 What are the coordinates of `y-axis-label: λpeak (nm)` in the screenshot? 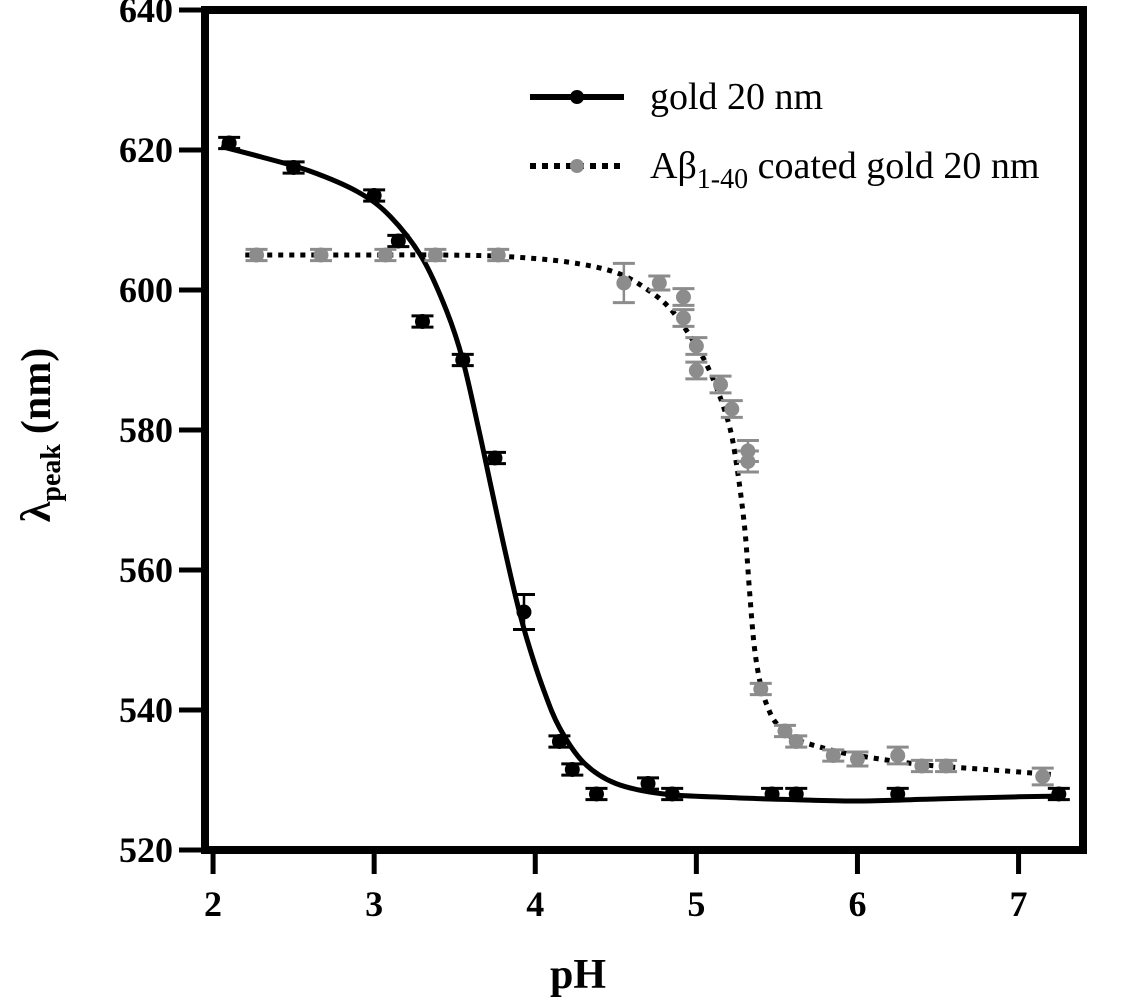 It's located at (40, 435).